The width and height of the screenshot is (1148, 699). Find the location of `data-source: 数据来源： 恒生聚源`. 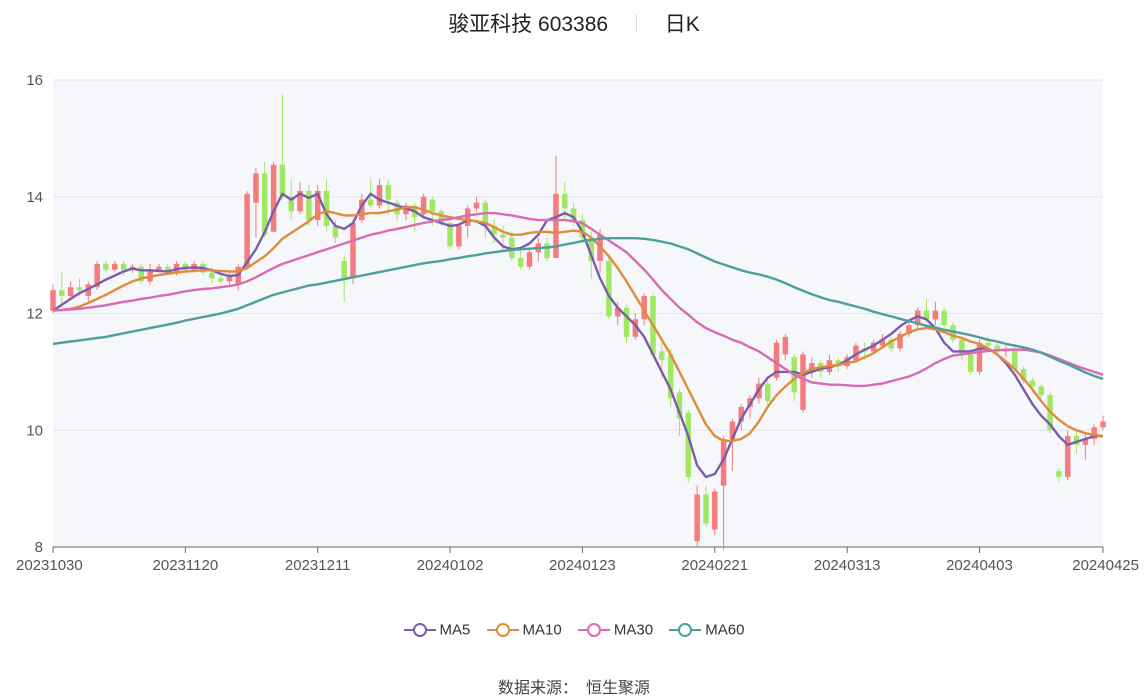

data-source: 数据来源： 恒生聚源 is located at coordinates (574, 686).